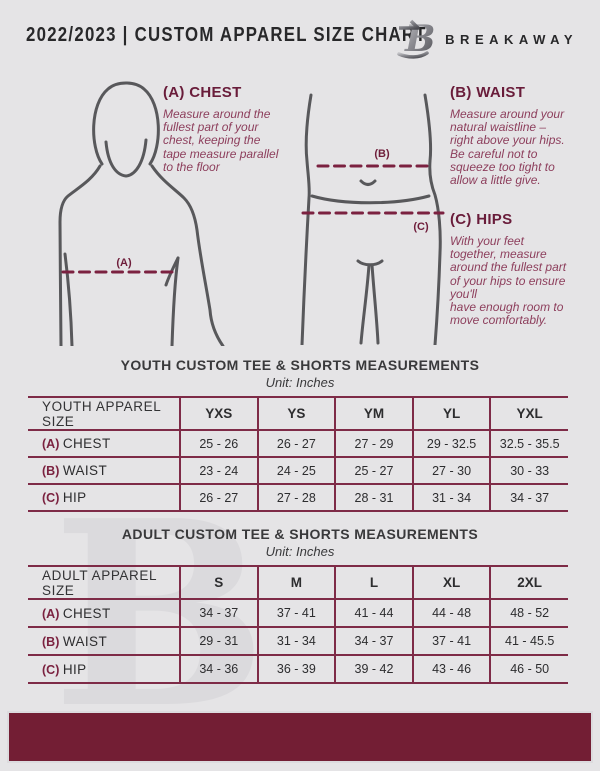 The width and height of the screenshot is (600, 771). Describe the element at coordinates (99, 582) in the screenshot. I see `column-header: ADULT APPAREL SIZE` at that location.